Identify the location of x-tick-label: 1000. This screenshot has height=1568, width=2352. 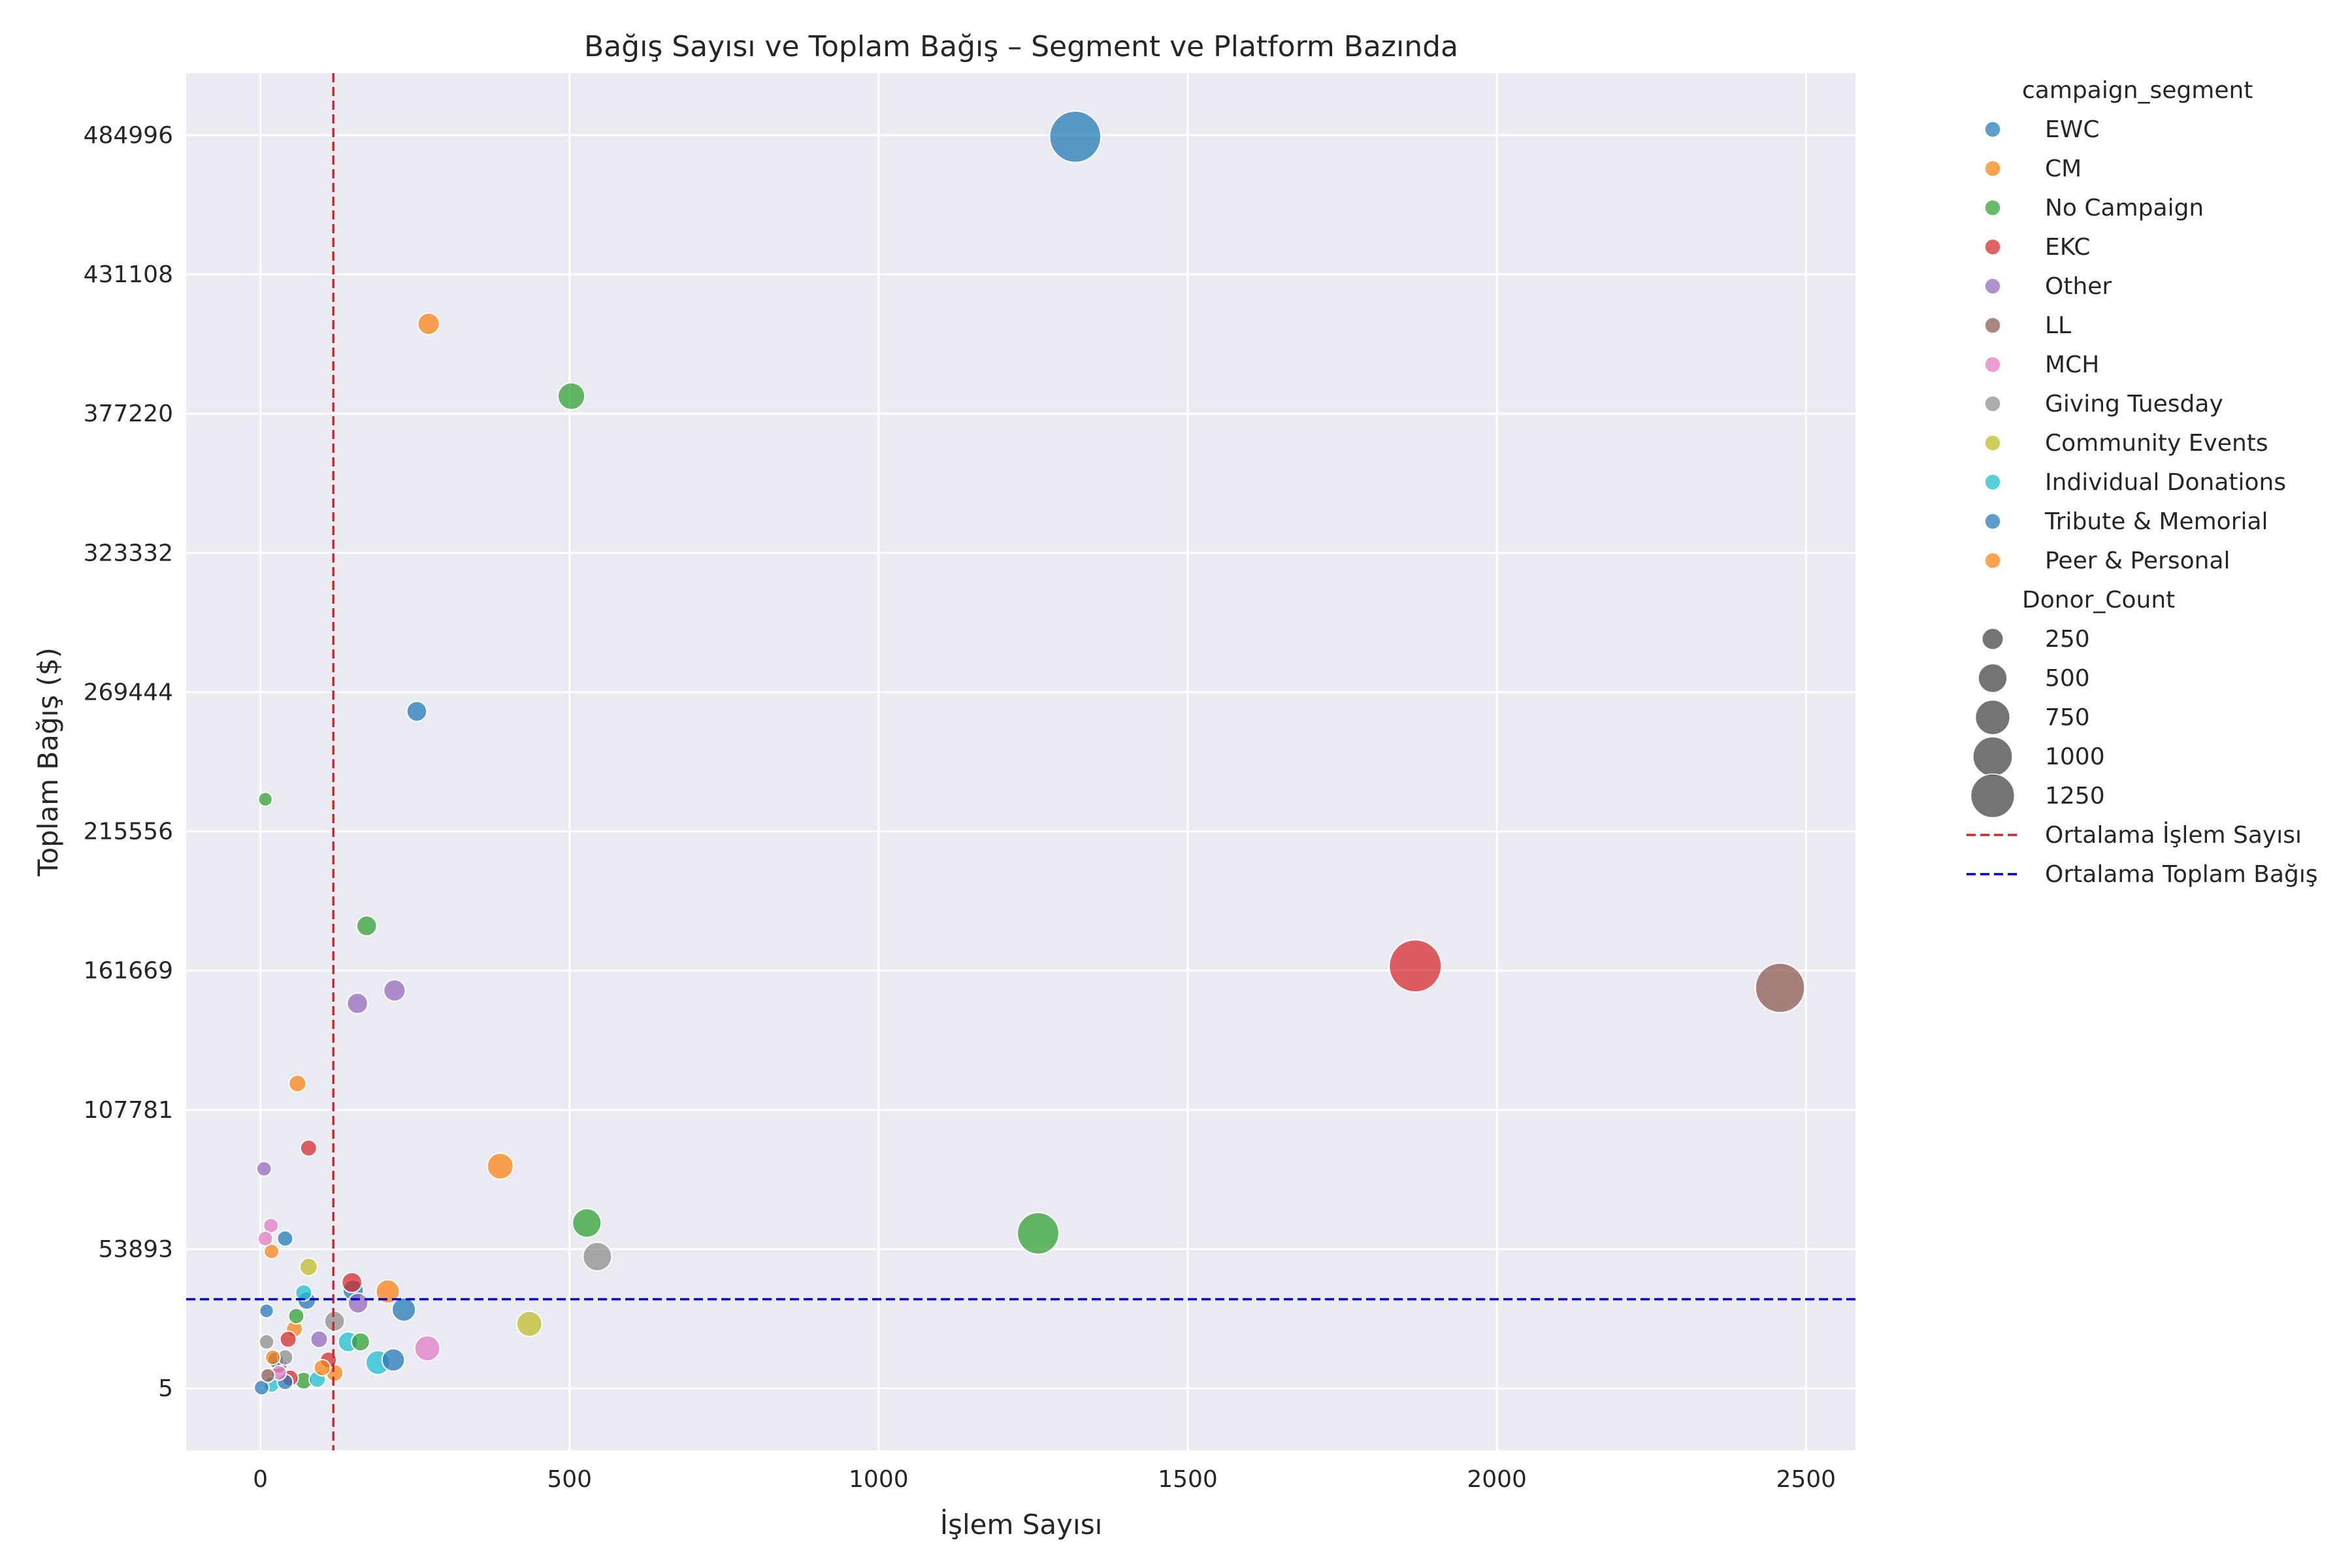
(879, 1479).